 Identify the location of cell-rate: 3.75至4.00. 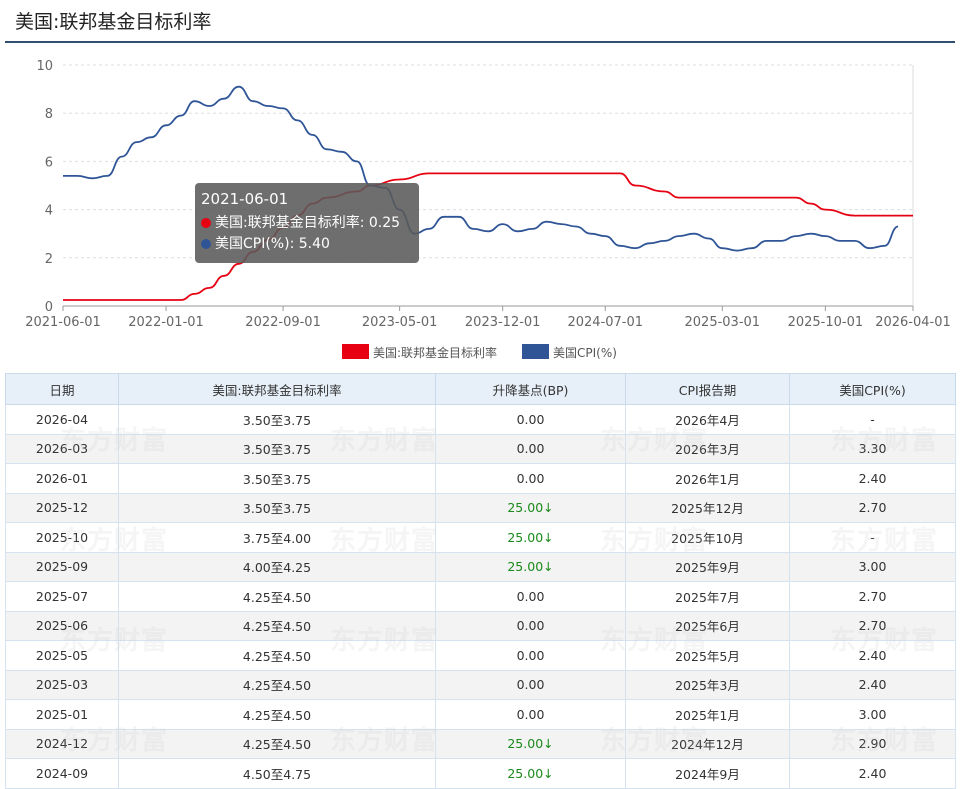
(277, 537).